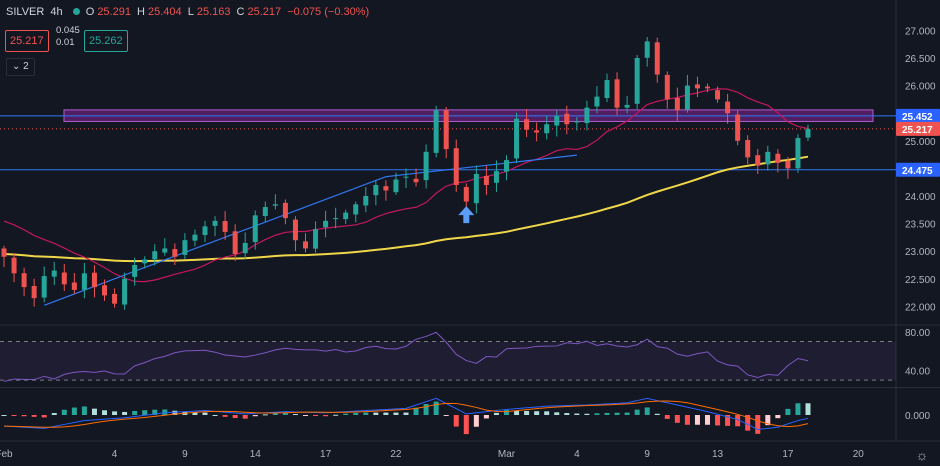  Describe the element at coordinates (56, 12) in the screenshot. I see `interval-label: 4h` at that location.